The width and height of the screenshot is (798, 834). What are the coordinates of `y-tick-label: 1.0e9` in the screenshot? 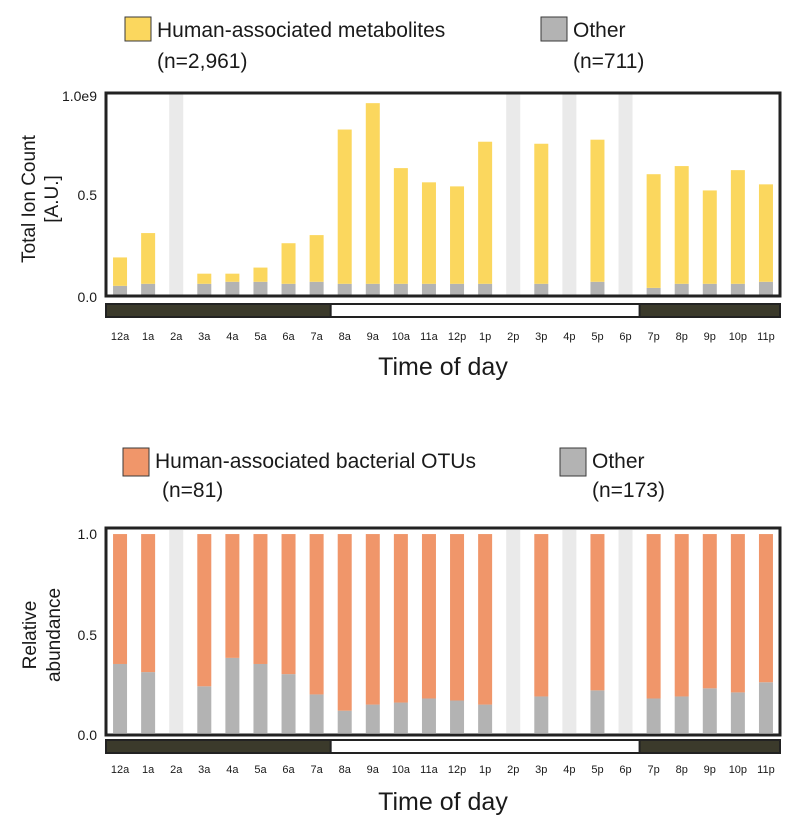 It's located at (79, 96).